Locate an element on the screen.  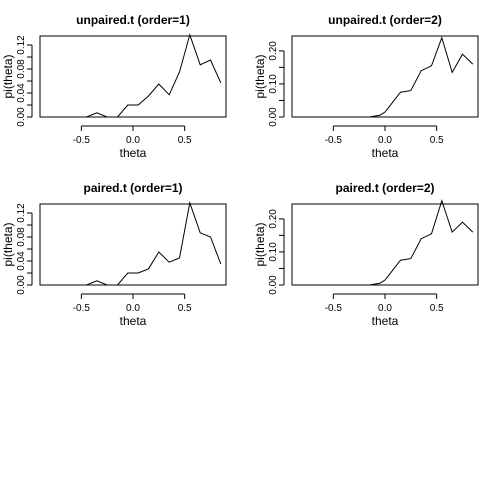
chart-title: paired.t (order=1) is located at coordinates (132, 188).